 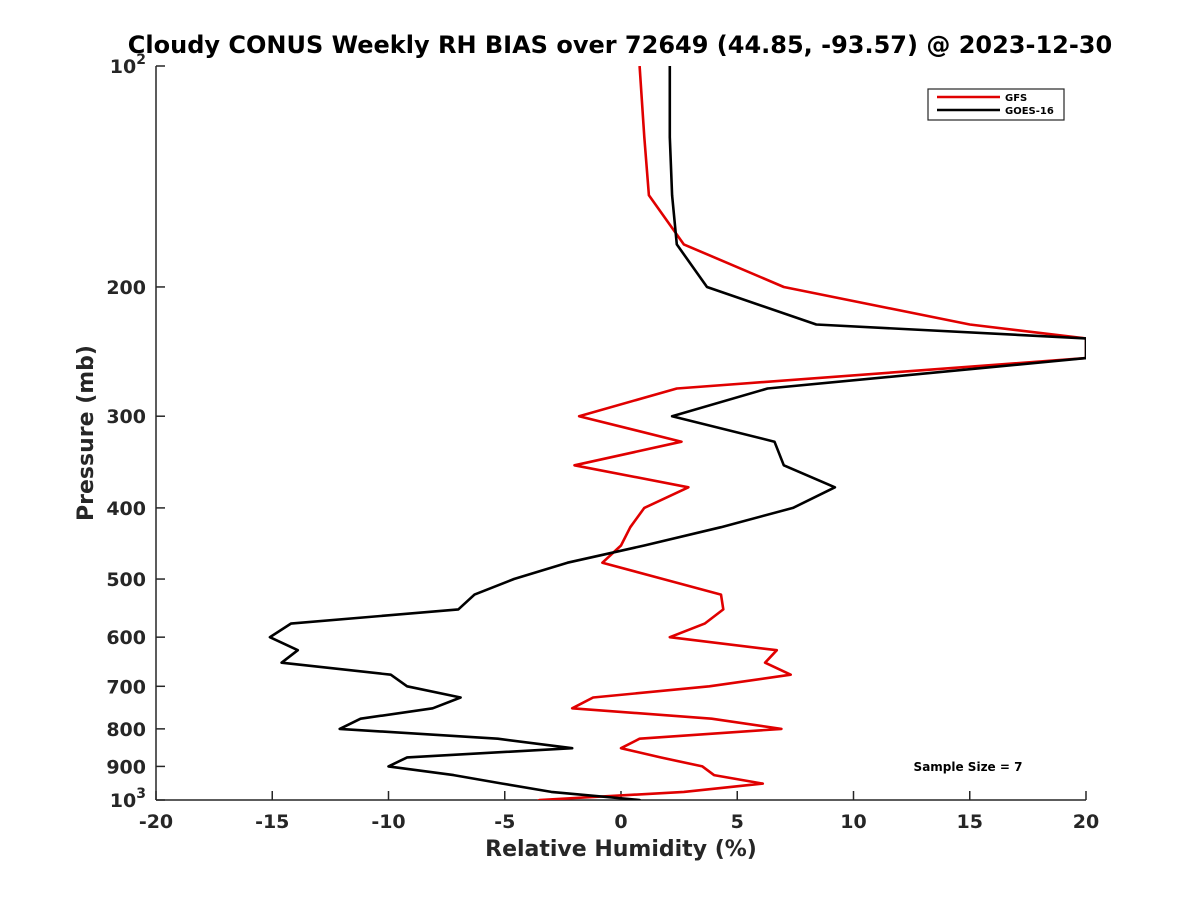 What do you see at coordinates (126, 687) in the screenshot?
I see `y-tick-label: 700` at bounding box center [126, 687].